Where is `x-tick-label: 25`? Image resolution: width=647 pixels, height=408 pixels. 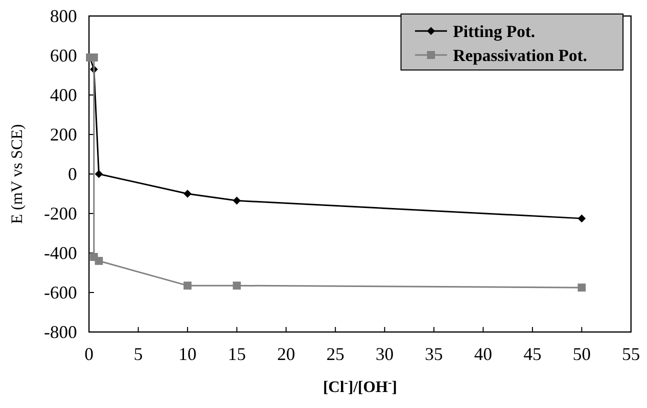
x-tick-label: 25 is located at coordinates (335, 354).